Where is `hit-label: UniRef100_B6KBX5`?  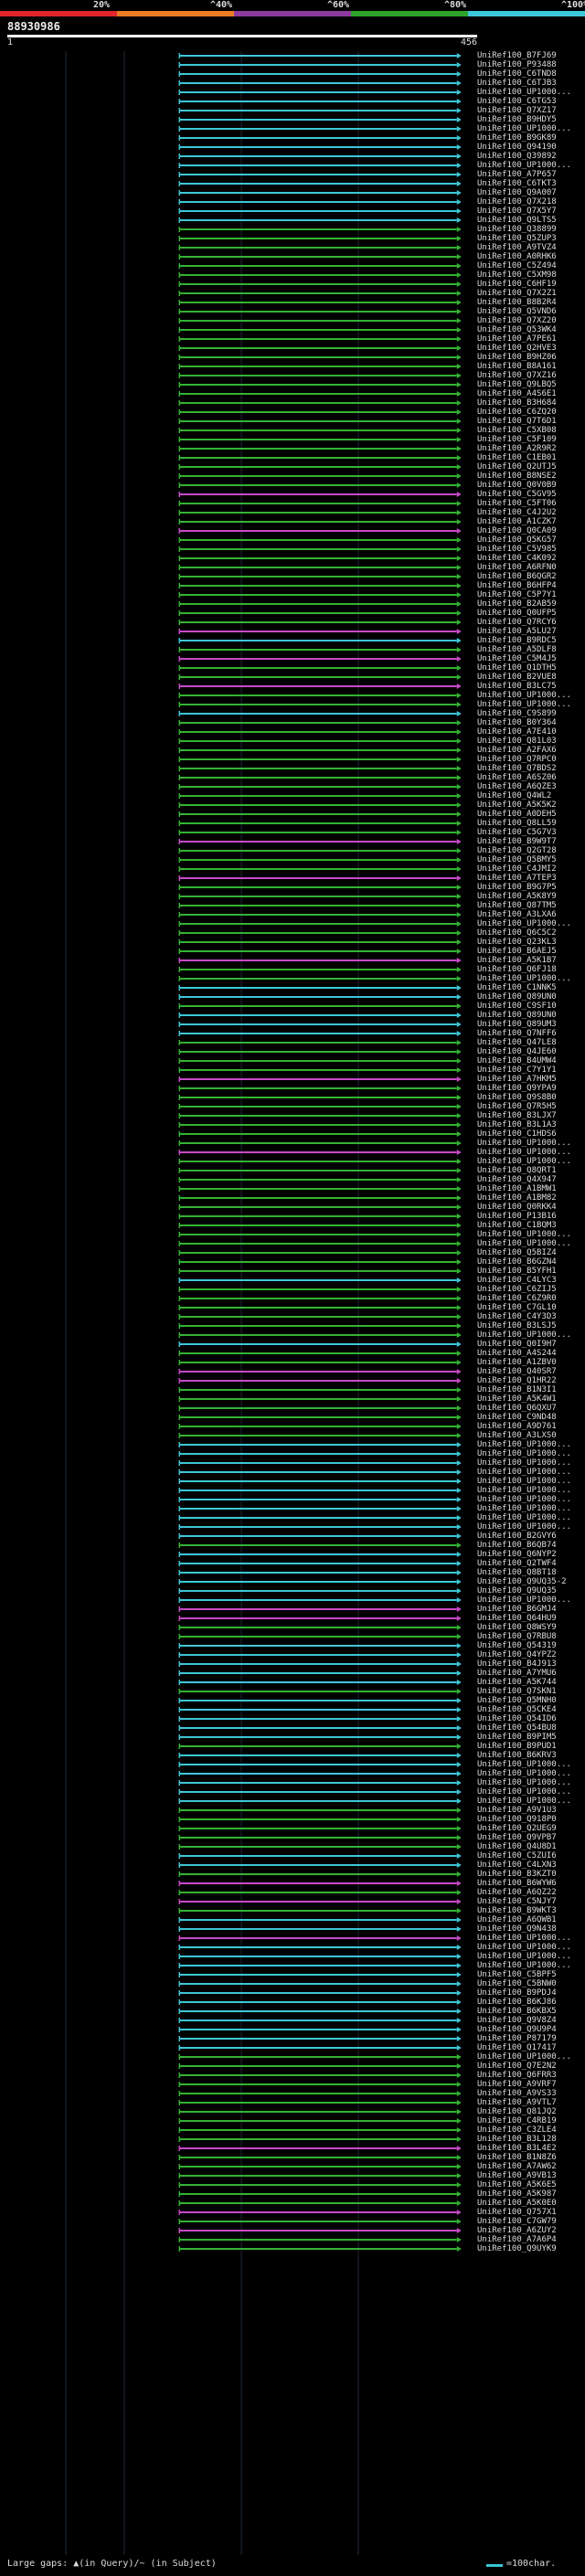
hit-label: UniRef100_B6KBX5 is located at coordinates (517, 2011).